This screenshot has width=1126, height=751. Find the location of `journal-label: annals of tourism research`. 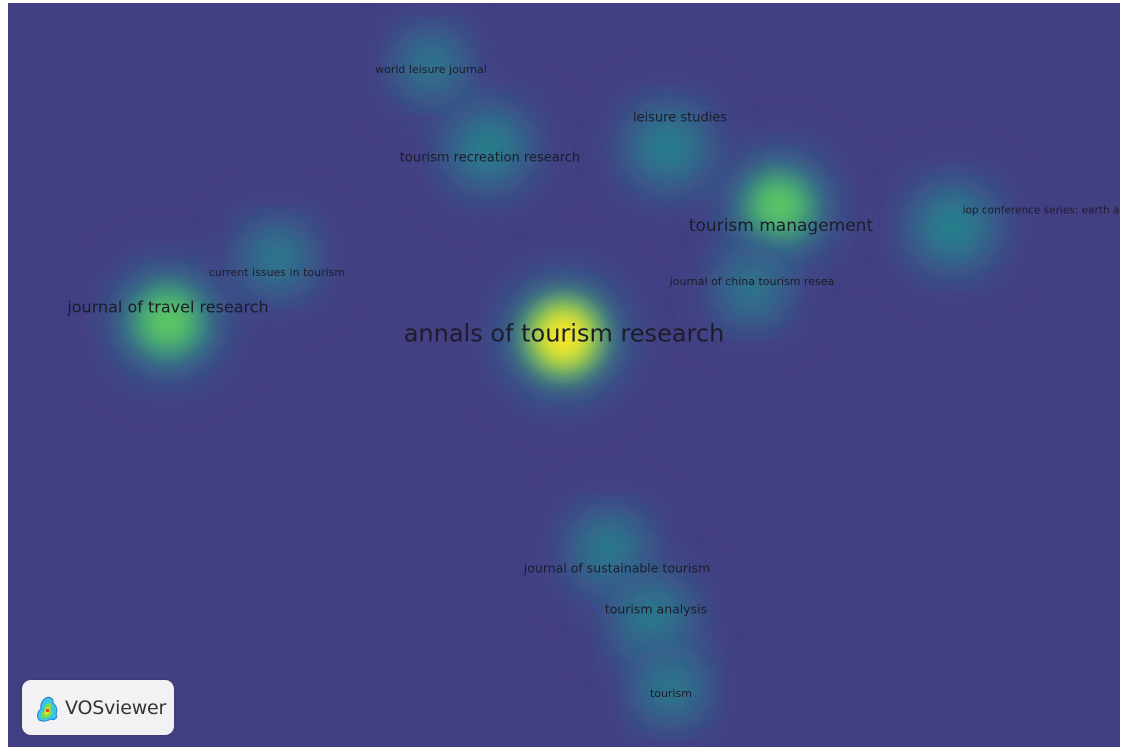

journal-label: annals of tourism research is located at coordinates (564, 333).